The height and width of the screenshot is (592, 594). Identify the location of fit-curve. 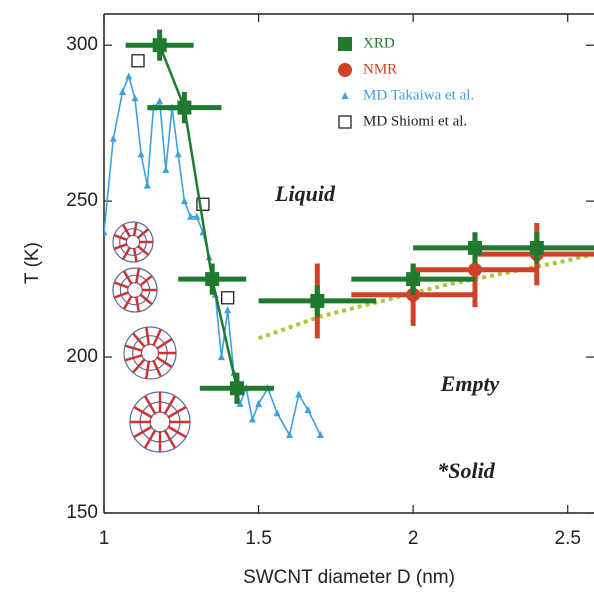
(425, 296).